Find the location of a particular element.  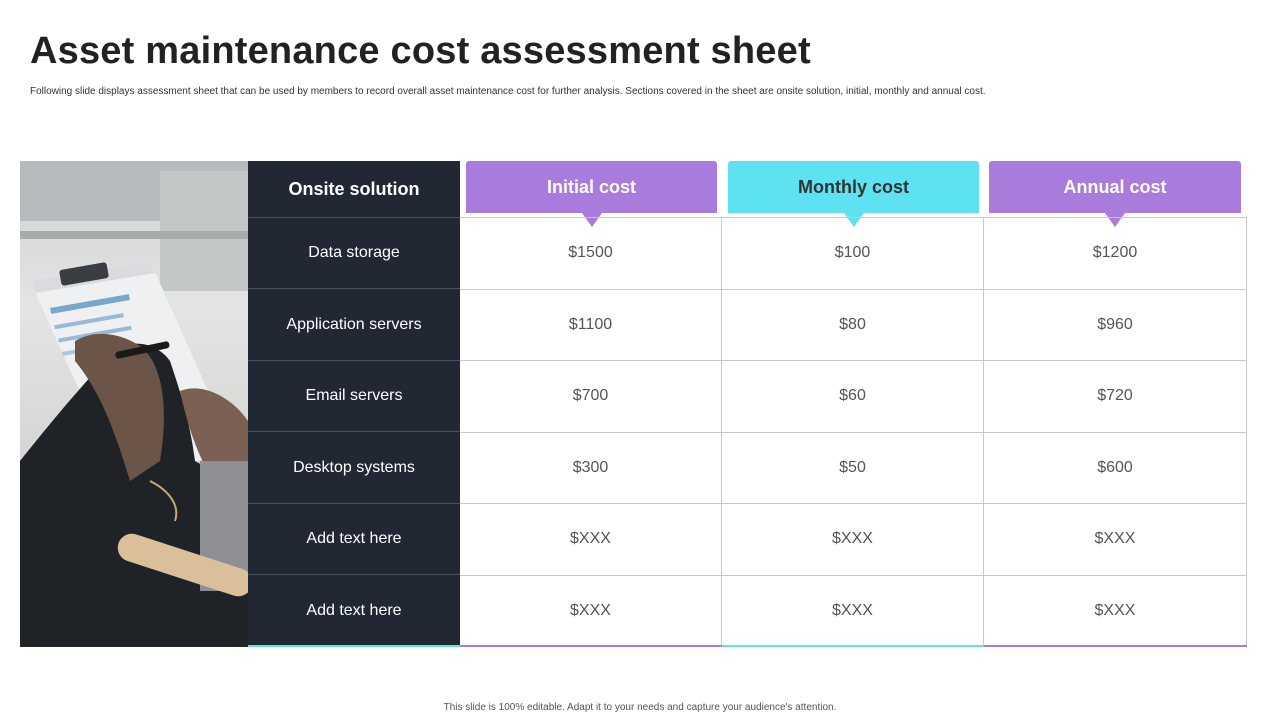

annual-cost-header: Annual cost is located at coordinates (1115, 194).